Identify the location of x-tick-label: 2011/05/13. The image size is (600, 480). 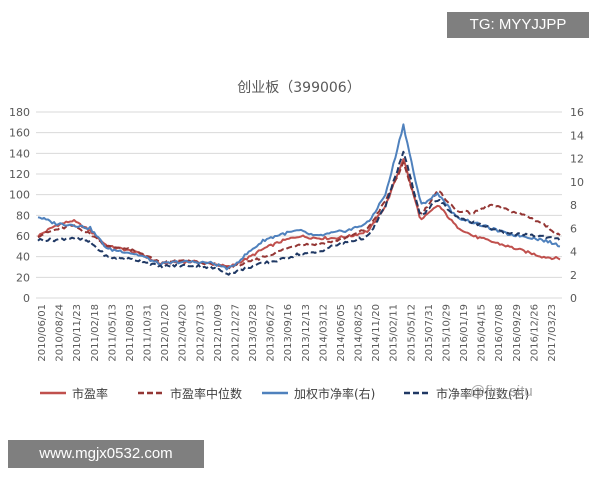
(112, 333).